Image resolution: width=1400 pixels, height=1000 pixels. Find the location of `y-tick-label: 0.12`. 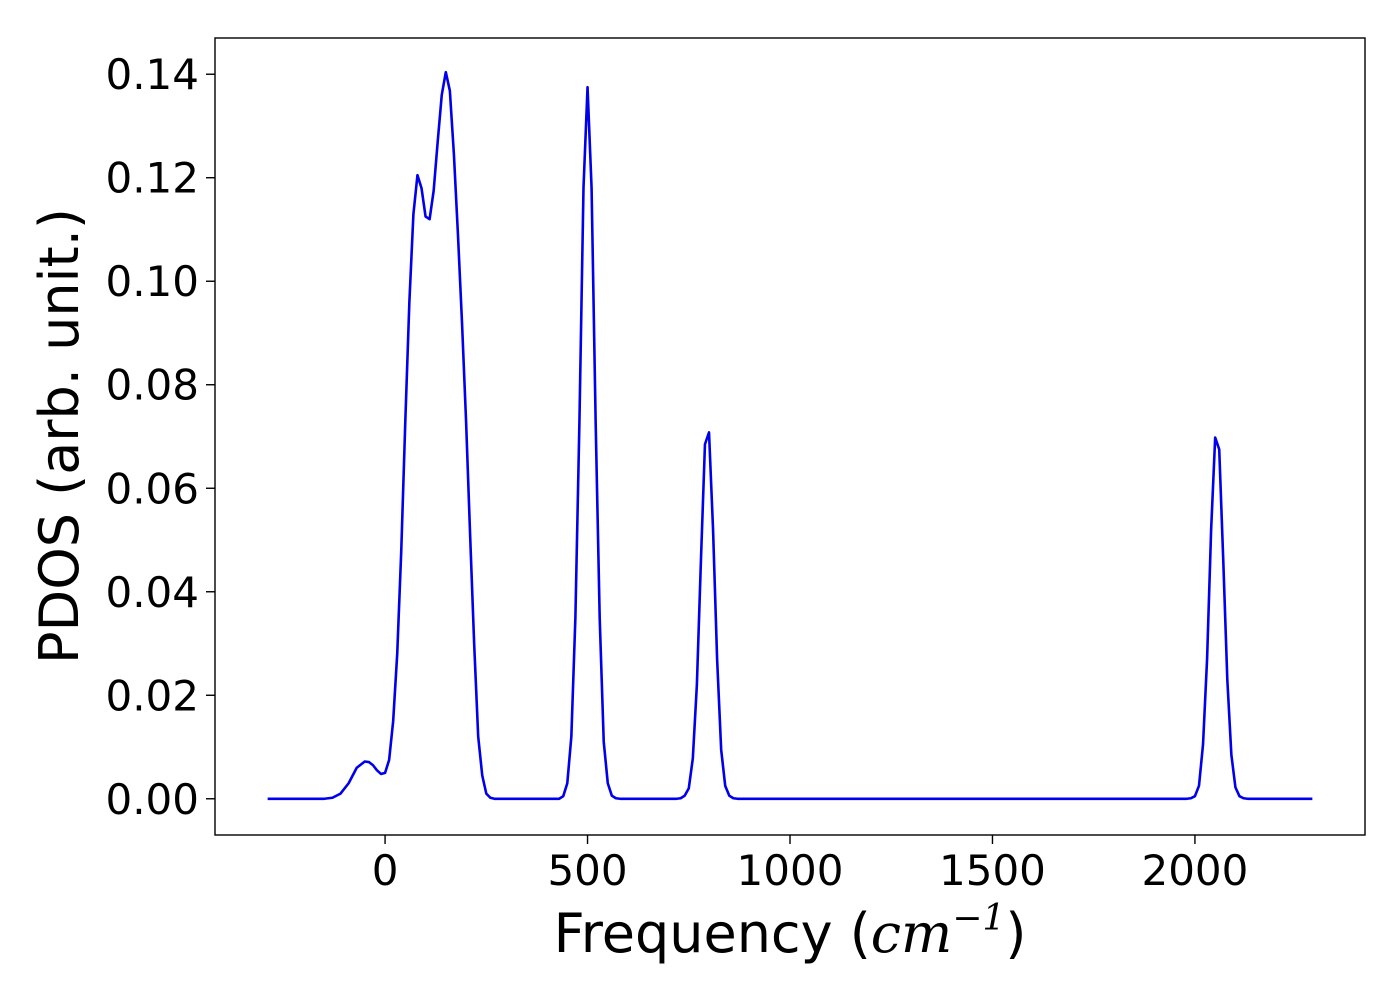

y-tick-label: 0.12 is located at coordinates (152, 178).